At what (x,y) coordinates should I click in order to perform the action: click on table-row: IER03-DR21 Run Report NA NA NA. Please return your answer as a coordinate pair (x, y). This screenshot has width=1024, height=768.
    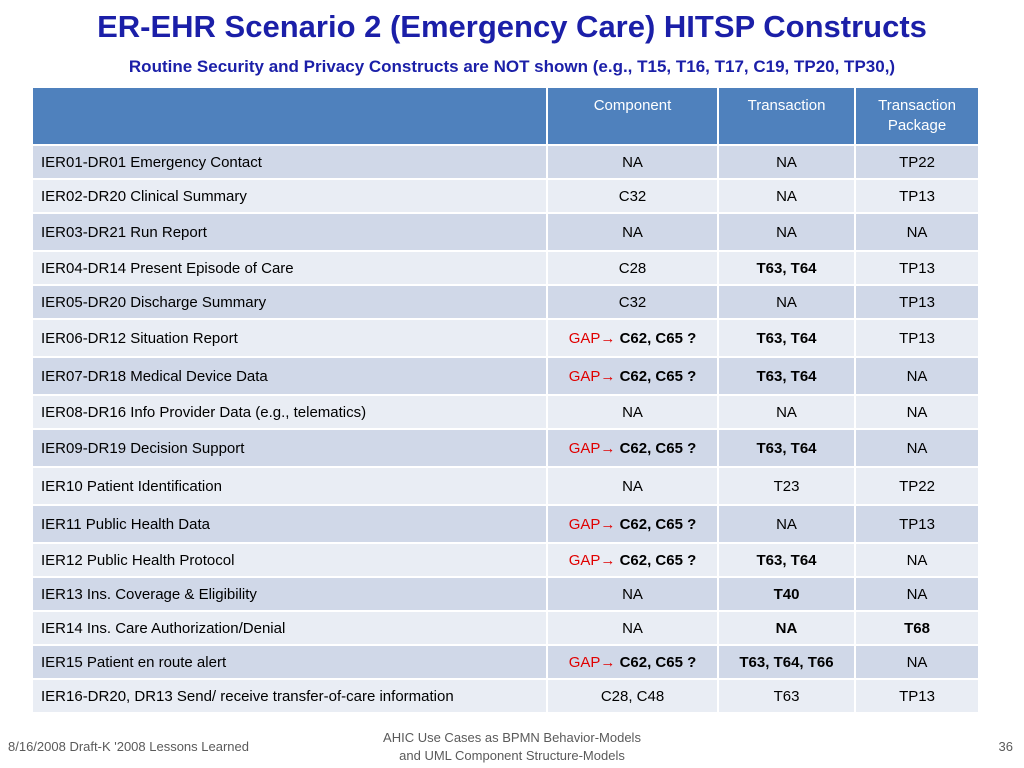
    Looking at the image, I should click on (505, 232).